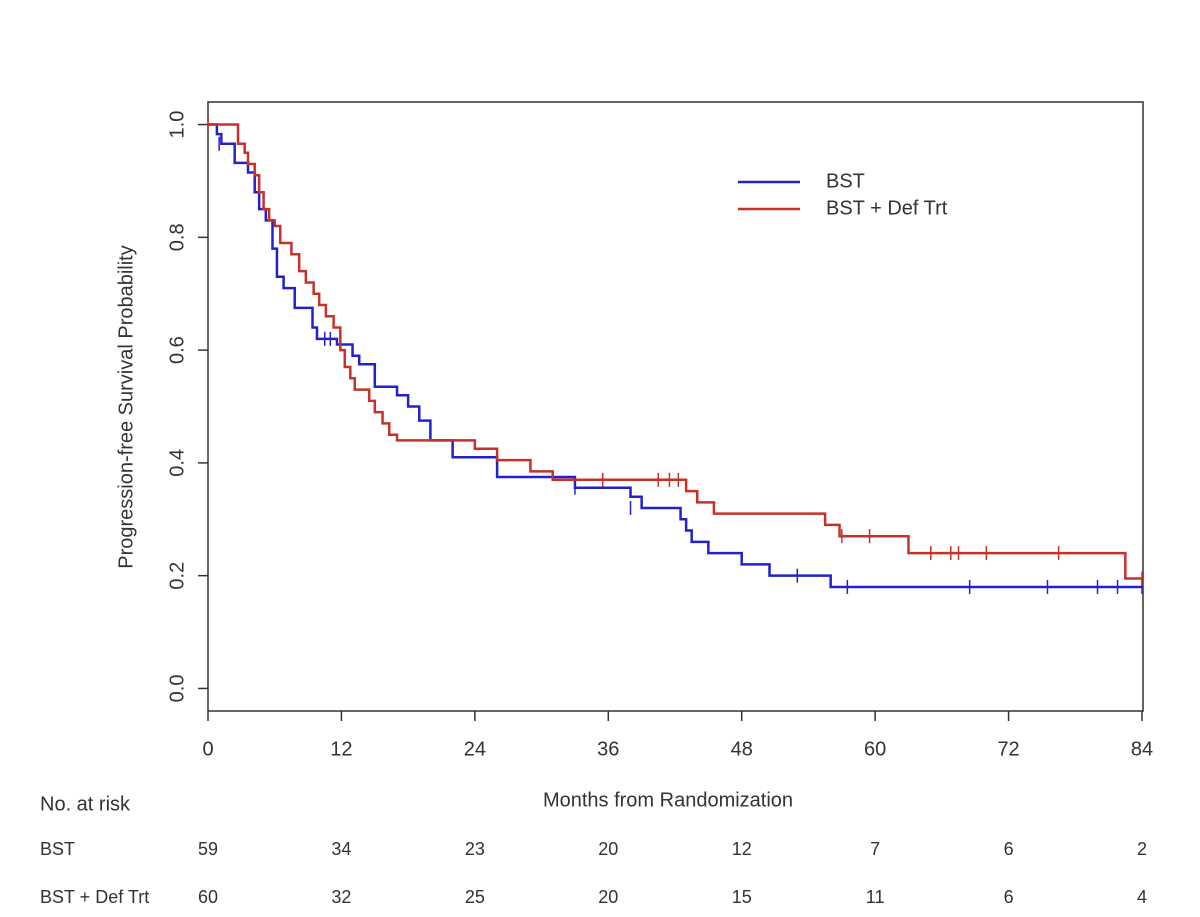 The image size is (1200, 917). What do you see at coordinates (875, 897) in the screenshot?
I see `risk-count: 11` at bounding box center [875, 897].